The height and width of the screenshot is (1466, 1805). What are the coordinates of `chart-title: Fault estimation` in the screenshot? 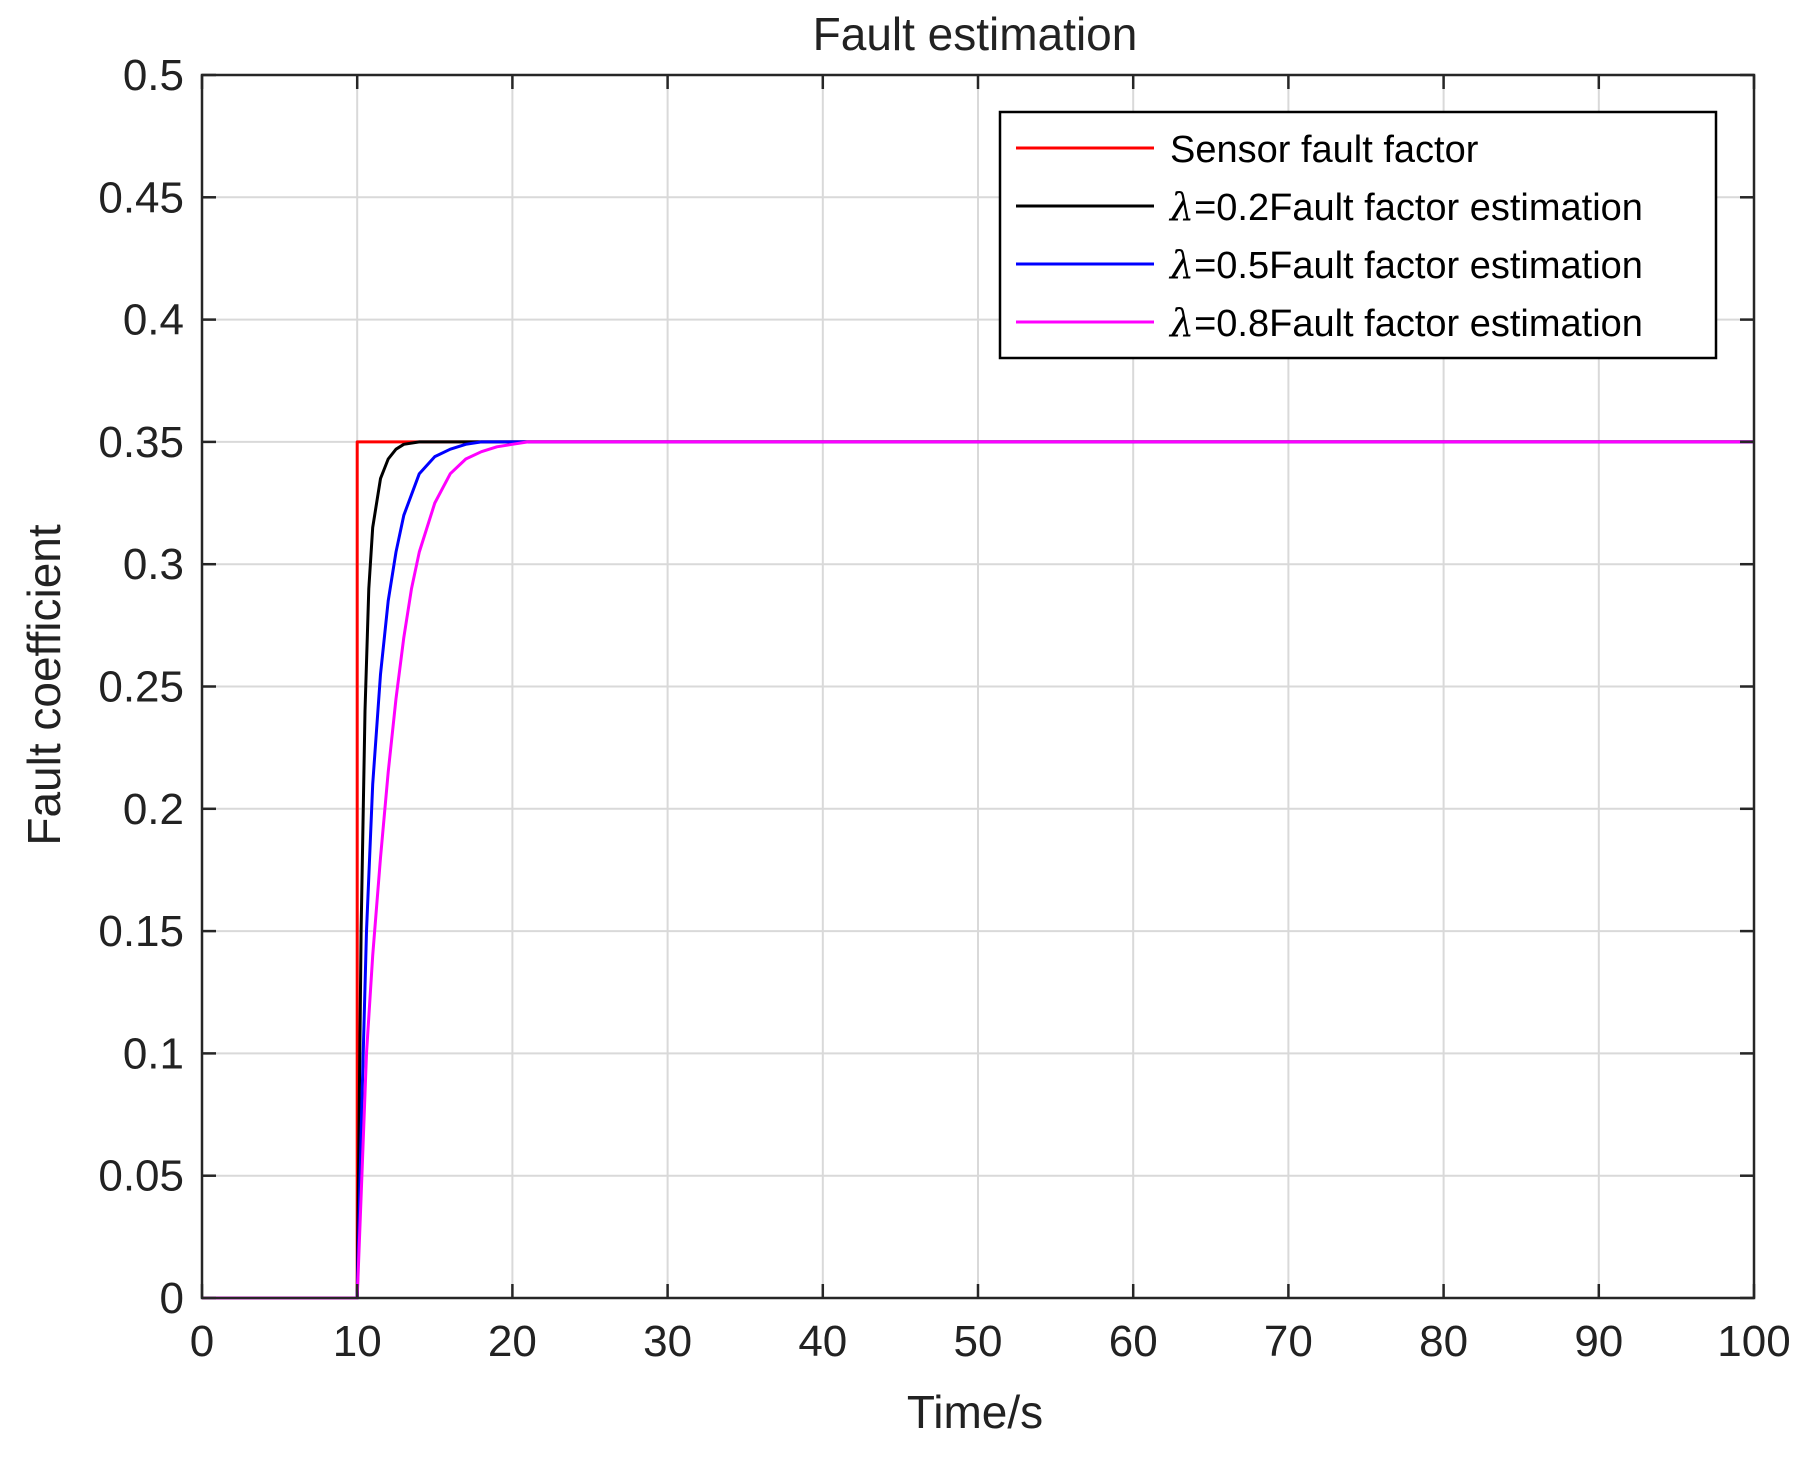 It's located at (975, 34).